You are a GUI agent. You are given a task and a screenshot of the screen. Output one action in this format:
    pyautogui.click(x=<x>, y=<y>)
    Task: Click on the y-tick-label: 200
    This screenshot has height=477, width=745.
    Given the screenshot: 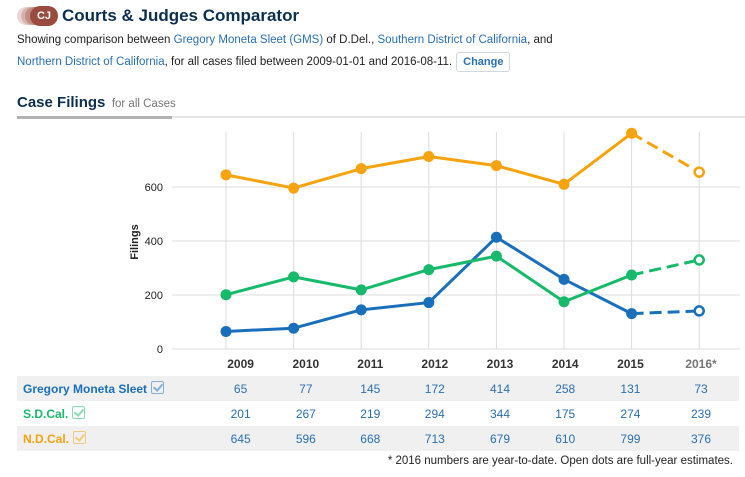 What is the action you would take?
    pyautogui.click(x=154, y=296)
    